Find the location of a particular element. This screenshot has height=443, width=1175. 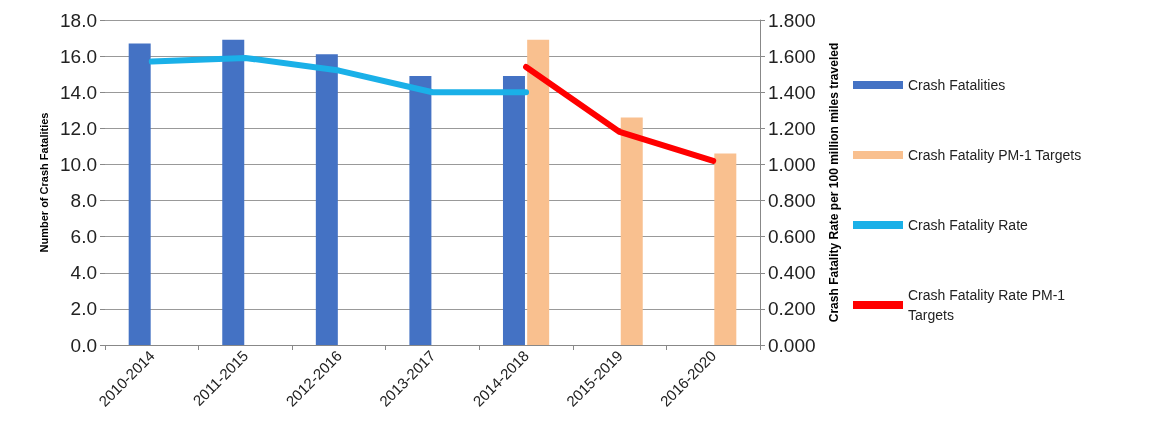

y-tick-label: 18.0 is located at coordinates (78, 20).